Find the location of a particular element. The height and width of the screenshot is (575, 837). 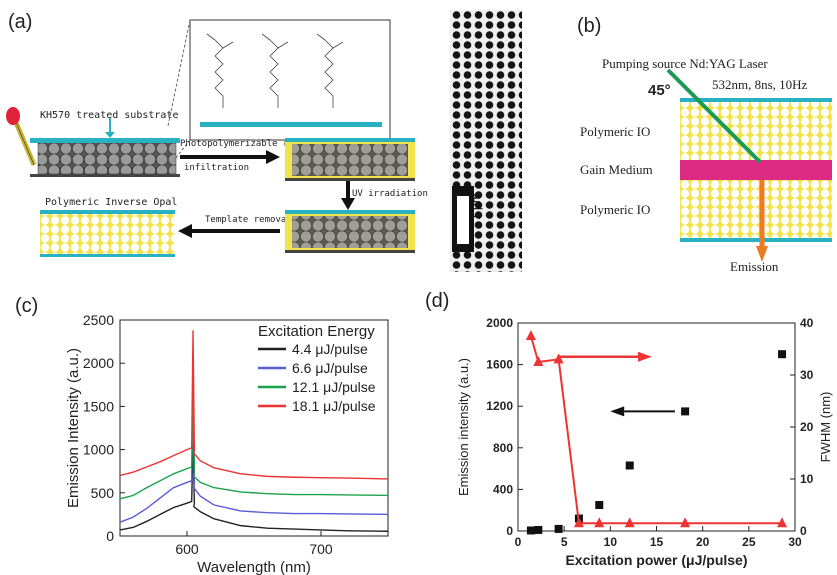

y-axis-label-c: Emission Intensity (a.u.) is located at coordinates (73, 428).